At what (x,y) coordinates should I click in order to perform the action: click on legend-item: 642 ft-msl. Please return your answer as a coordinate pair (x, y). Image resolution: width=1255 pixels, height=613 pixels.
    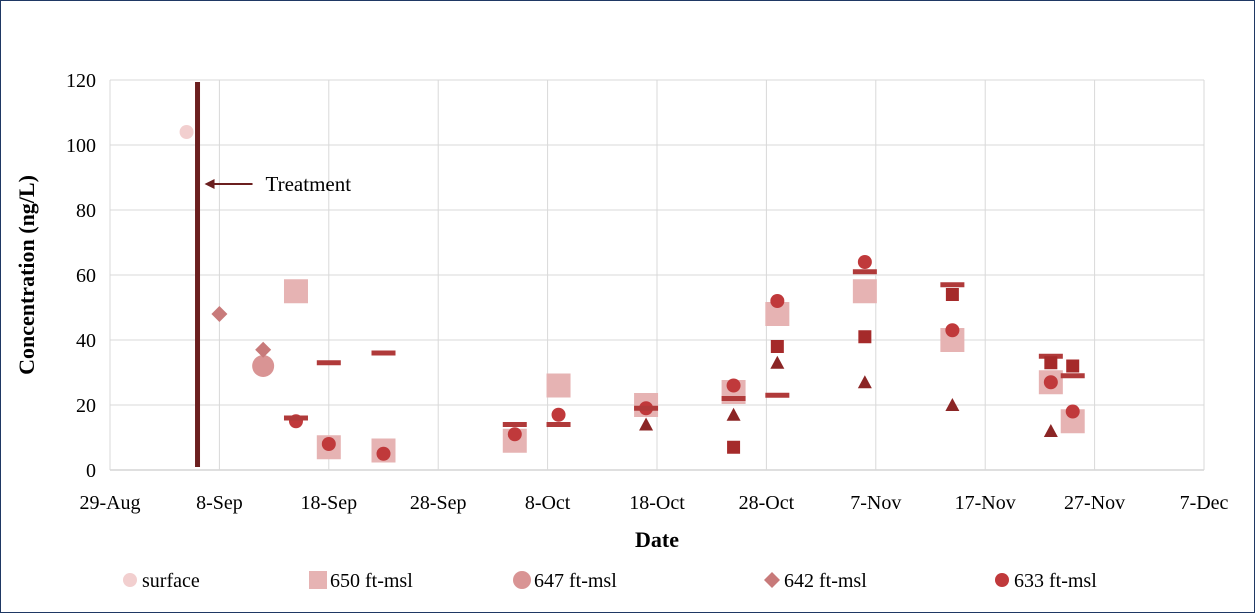
    Looking at the image, I should click on (815, 581).